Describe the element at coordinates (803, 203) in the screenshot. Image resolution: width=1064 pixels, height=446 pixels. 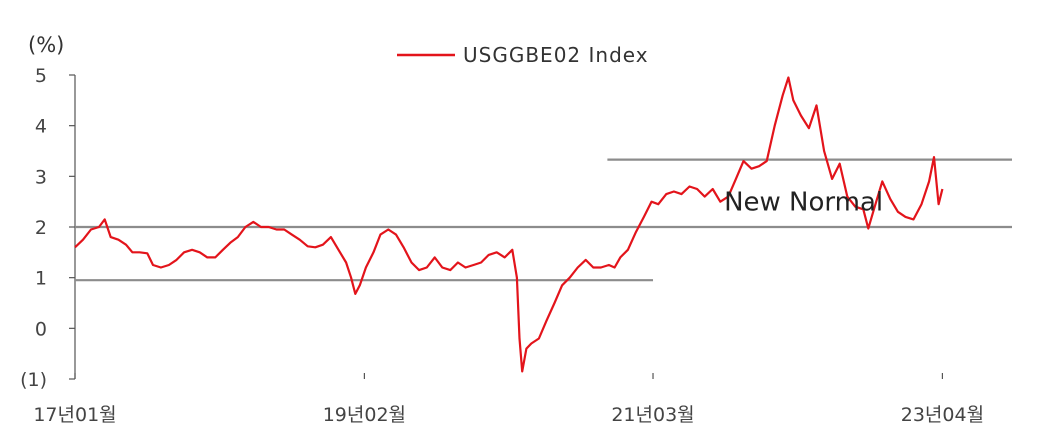
I see `annotation-new-normal: New Normal` at that location.